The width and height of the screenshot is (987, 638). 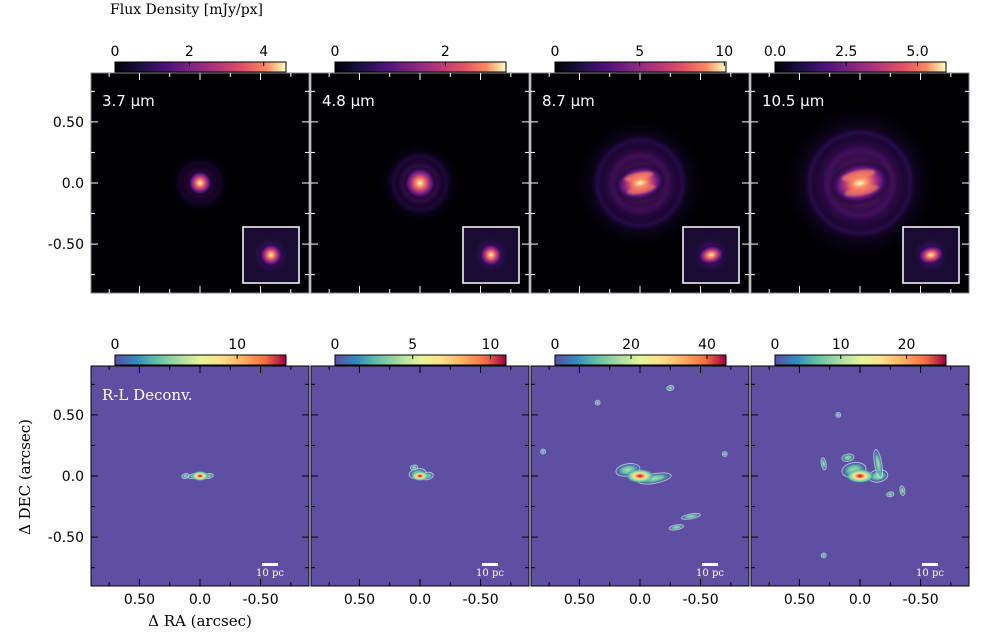 What do you see at coordinates (568, 101) in the screenshot?
I see `top-wavelength-label-3: 8.7 μm` at bounding box center [568, 101].